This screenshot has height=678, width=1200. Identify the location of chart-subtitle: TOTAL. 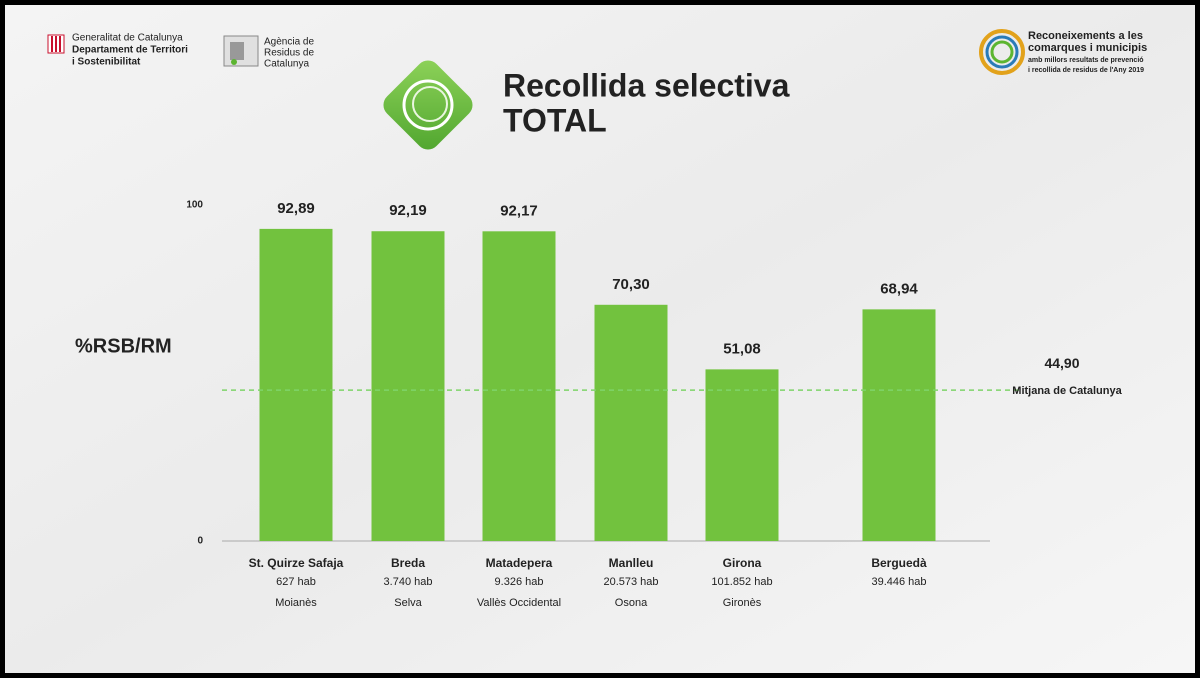
(555, 120).